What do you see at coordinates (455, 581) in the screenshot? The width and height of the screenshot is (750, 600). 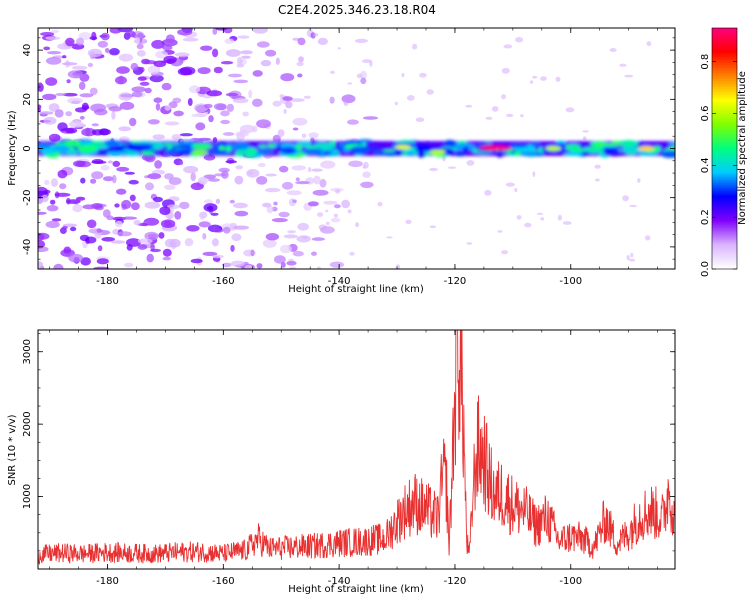 I see `x-tick-label: -120` at bounding box center [455, 581].